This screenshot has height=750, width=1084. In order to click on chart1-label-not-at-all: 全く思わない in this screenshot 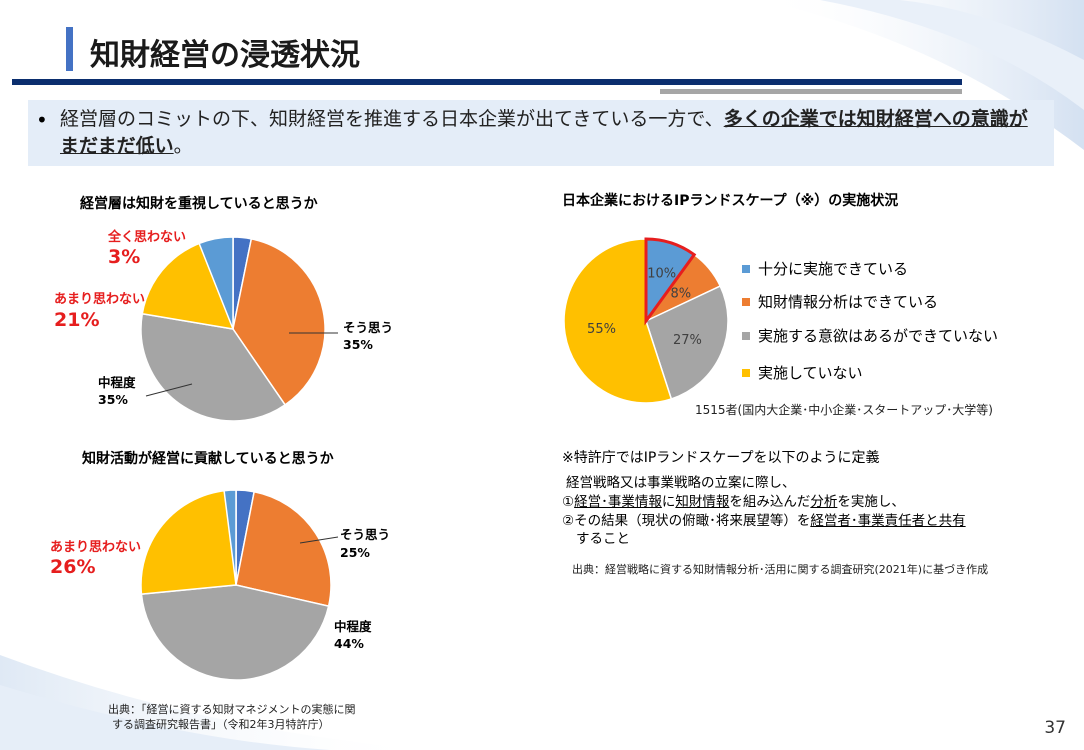, I will do `click(147, 237)`.